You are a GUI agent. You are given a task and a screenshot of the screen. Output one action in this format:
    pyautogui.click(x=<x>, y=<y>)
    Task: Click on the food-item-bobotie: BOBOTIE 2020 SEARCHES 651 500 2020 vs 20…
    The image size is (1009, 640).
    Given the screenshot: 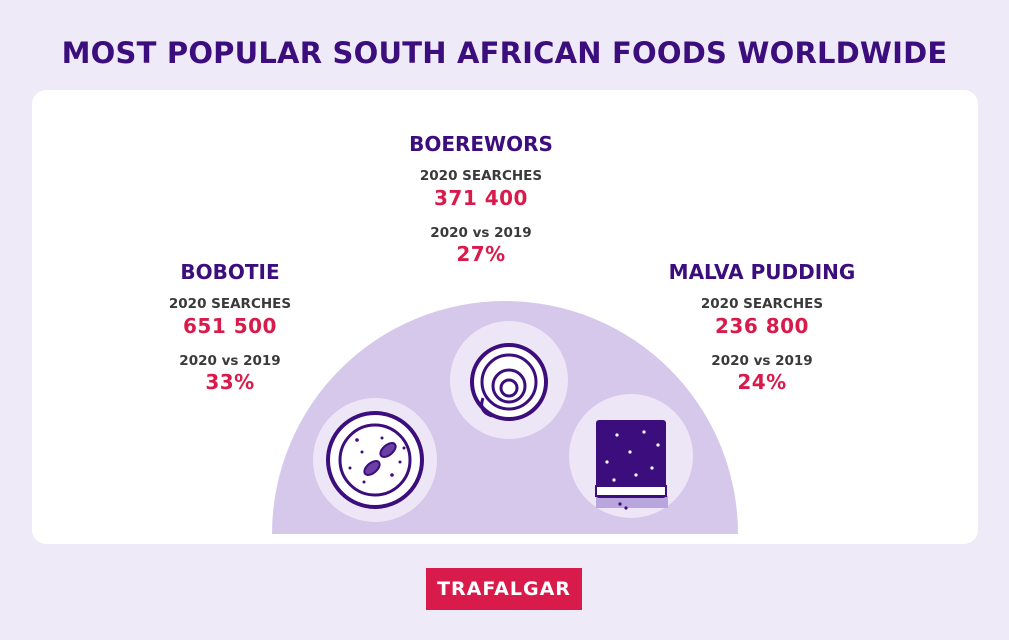 What is the action you would take?
    pyautogui.click(x=230, y=327)
    